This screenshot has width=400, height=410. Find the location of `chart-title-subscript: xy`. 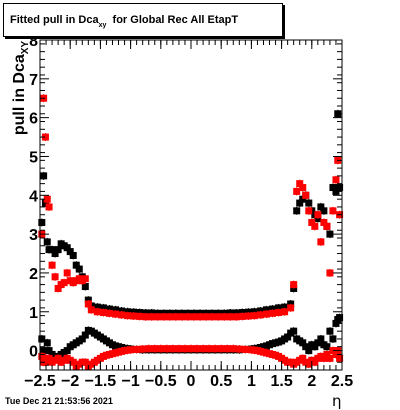

chart-title-subscript: xy is located at coordinates (102, 25).